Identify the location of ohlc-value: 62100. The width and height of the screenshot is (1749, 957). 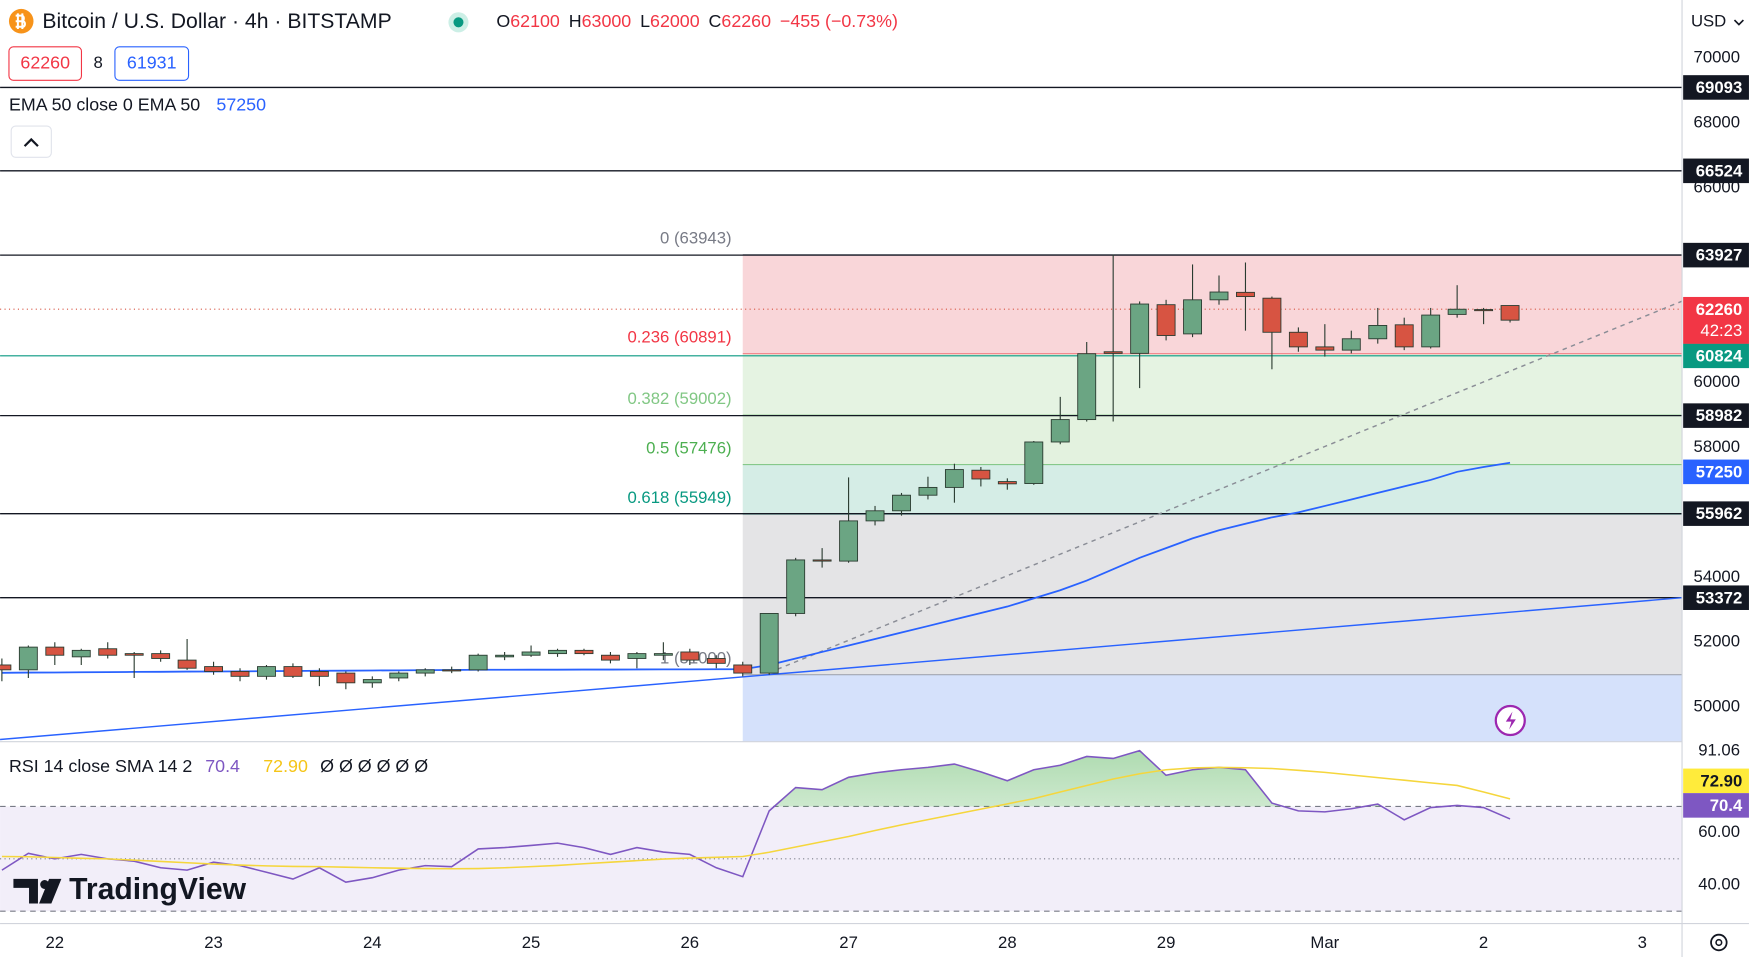
(535, 21).